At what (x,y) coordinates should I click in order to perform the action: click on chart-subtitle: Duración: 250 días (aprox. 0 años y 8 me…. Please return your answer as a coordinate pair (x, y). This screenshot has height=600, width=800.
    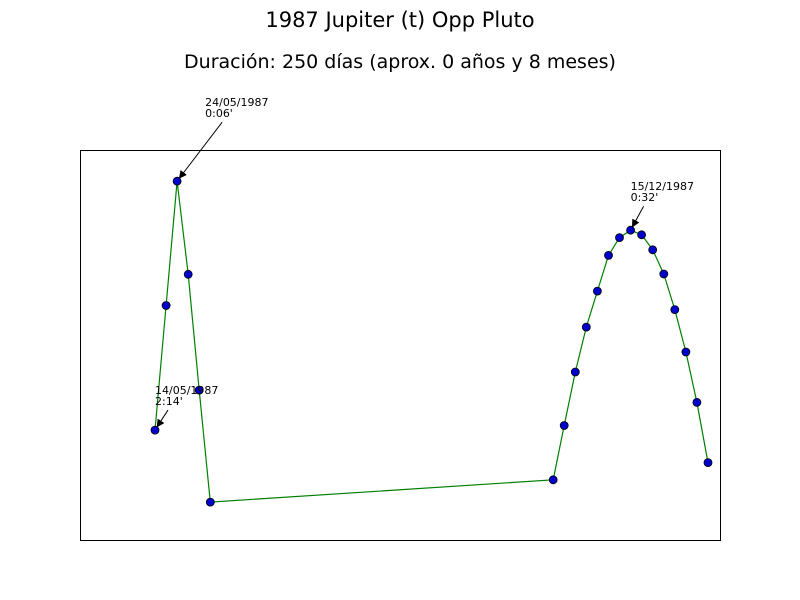
    Looking at the image, I should click on (400, 62).